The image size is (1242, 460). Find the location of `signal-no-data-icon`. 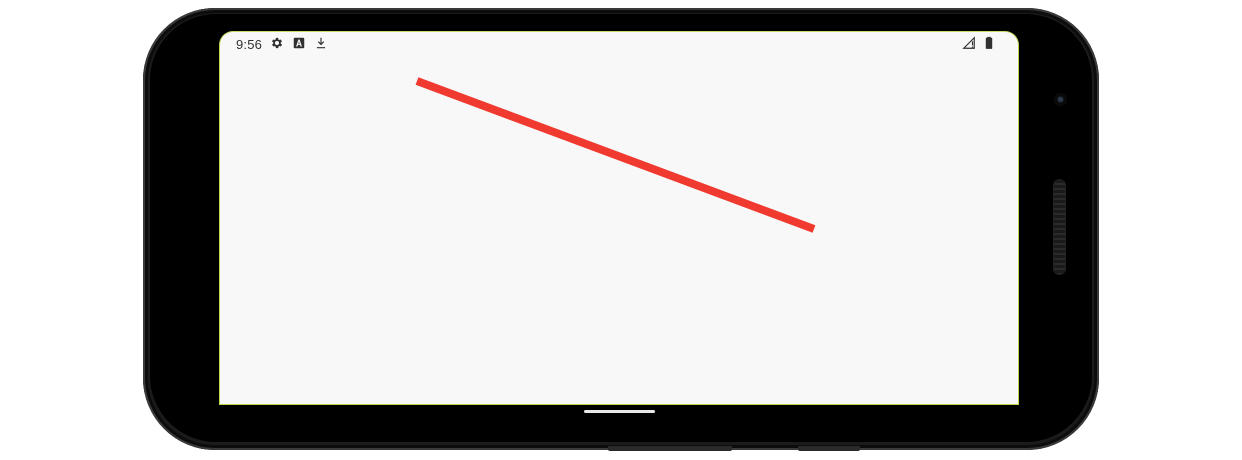

signal-no-data-icon is located at coordinates (969, 43).